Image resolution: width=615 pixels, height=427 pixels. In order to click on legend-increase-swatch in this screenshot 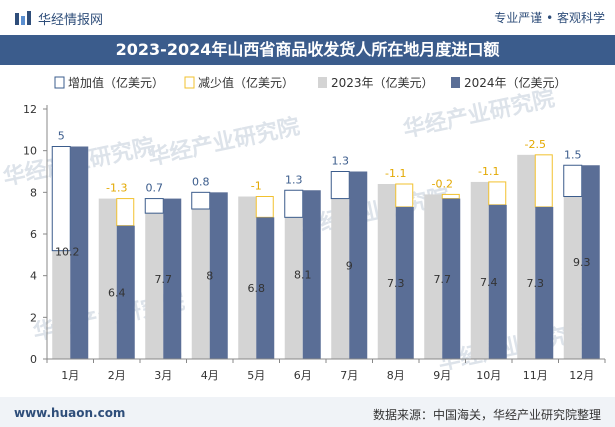, I will do `click(59, 82)`.